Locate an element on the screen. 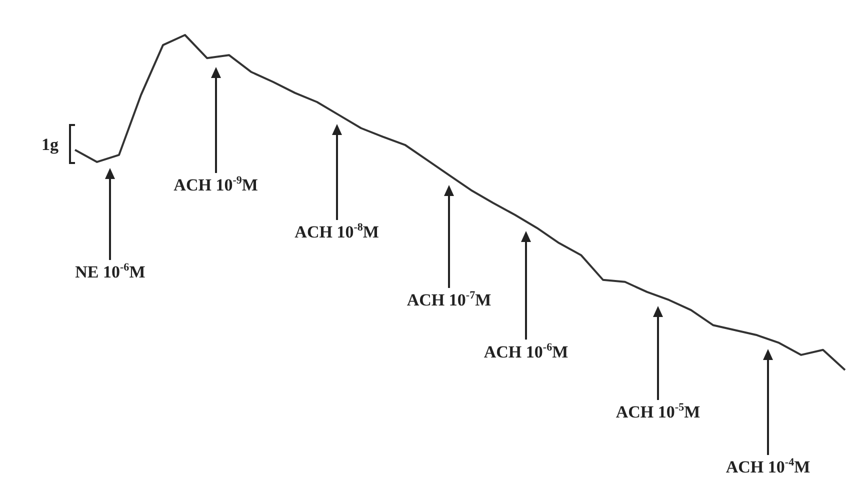  annotation: NE 10$^{-6}$M is located at coordinates (110, 272).